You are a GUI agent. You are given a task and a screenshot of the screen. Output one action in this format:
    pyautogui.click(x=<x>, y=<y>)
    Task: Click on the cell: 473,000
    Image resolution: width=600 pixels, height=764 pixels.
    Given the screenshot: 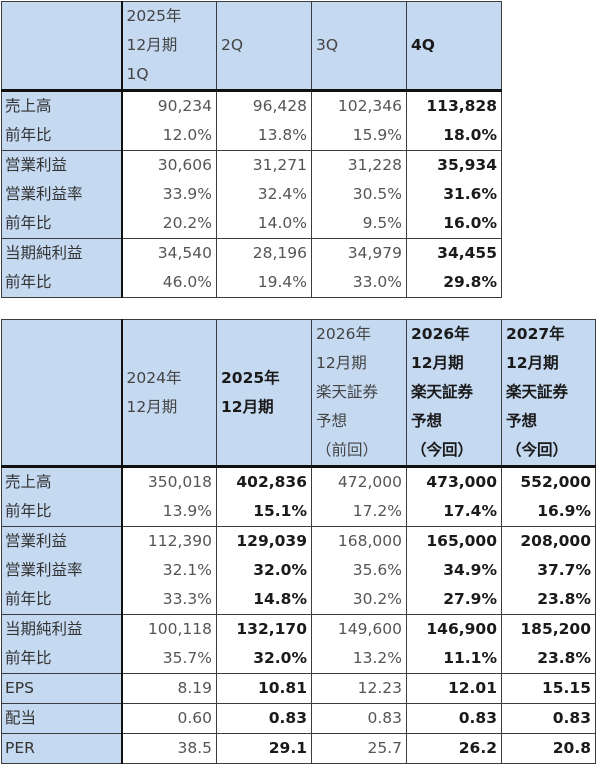 What is the action you would take?
    pyautogui.click(x=454, y=481)
    